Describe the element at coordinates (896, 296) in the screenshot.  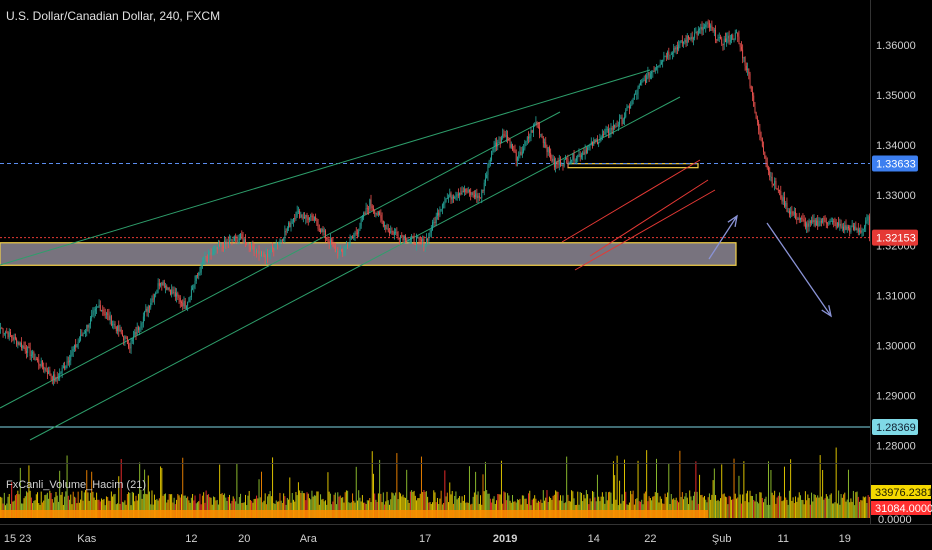
I see `y-tick-label: 1.31000` at that location.